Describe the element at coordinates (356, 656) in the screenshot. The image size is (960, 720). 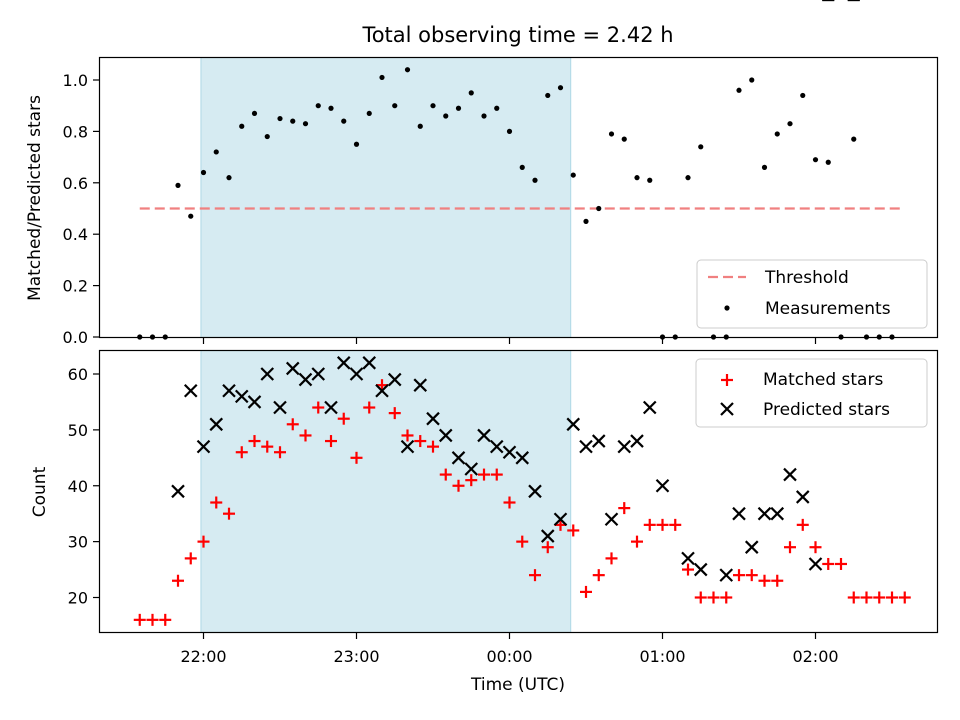
I see `x-tick-label: 23:00` at that location.